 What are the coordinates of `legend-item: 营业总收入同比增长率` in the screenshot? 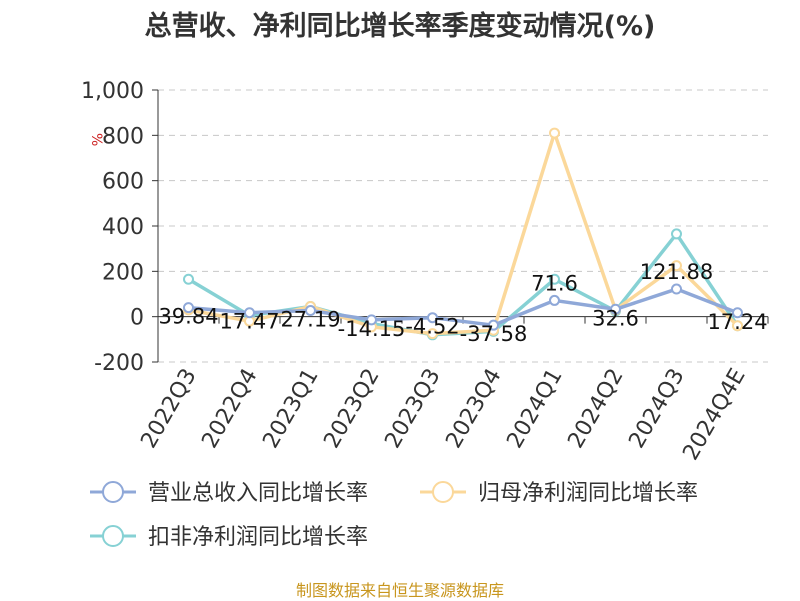 It's located at (229, 493).